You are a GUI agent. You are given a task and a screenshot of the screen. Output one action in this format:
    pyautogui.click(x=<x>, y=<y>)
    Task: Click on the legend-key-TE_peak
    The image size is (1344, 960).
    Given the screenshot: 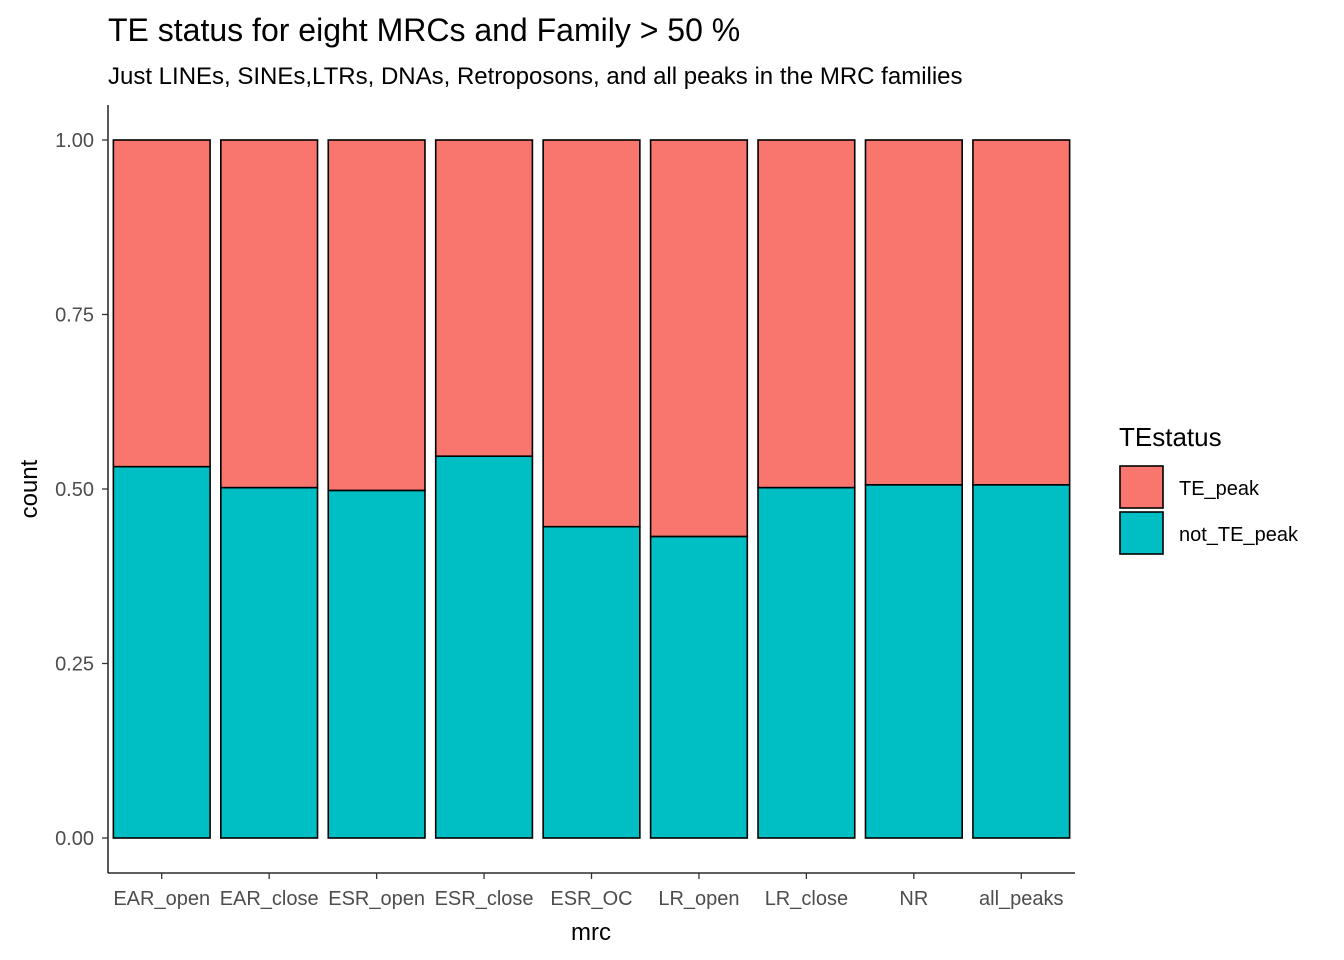 What is the action you would take?
    pyautogui.click(x=1141, y=487)
    